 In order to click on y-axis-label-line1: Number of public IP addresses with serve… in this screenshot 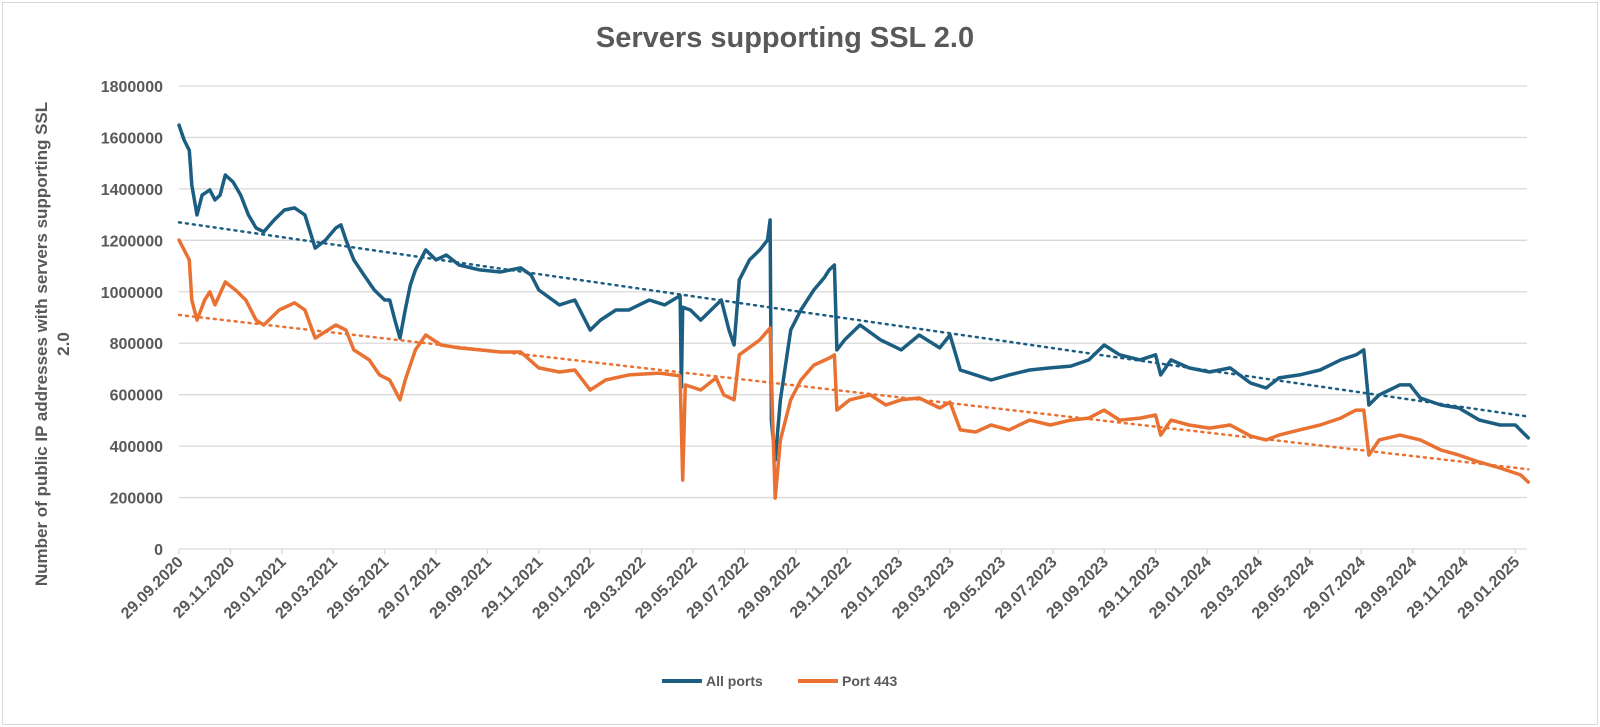, I will do `click(41, 344)`.